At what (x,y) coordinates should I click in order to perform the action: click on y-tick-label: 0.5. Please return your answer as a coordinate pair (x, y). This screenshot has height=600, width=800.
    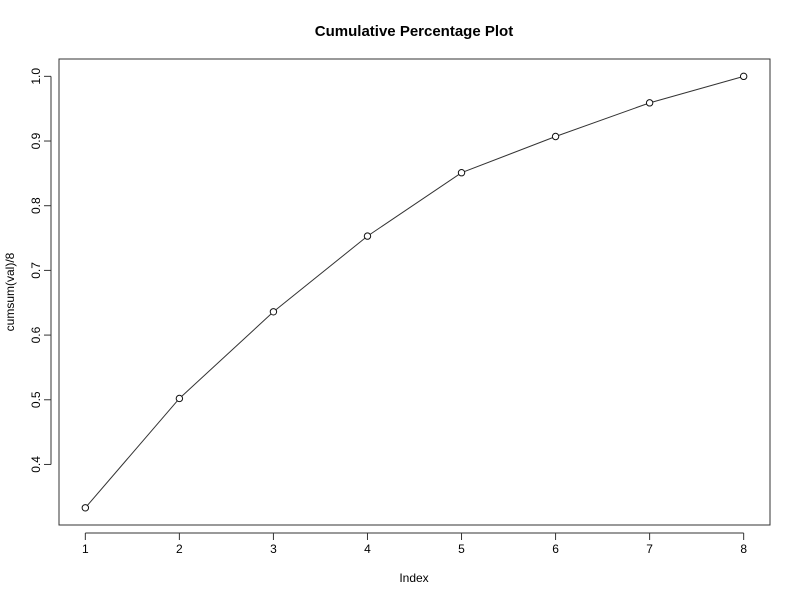
    Looking at the image, I should click on (36, 399).